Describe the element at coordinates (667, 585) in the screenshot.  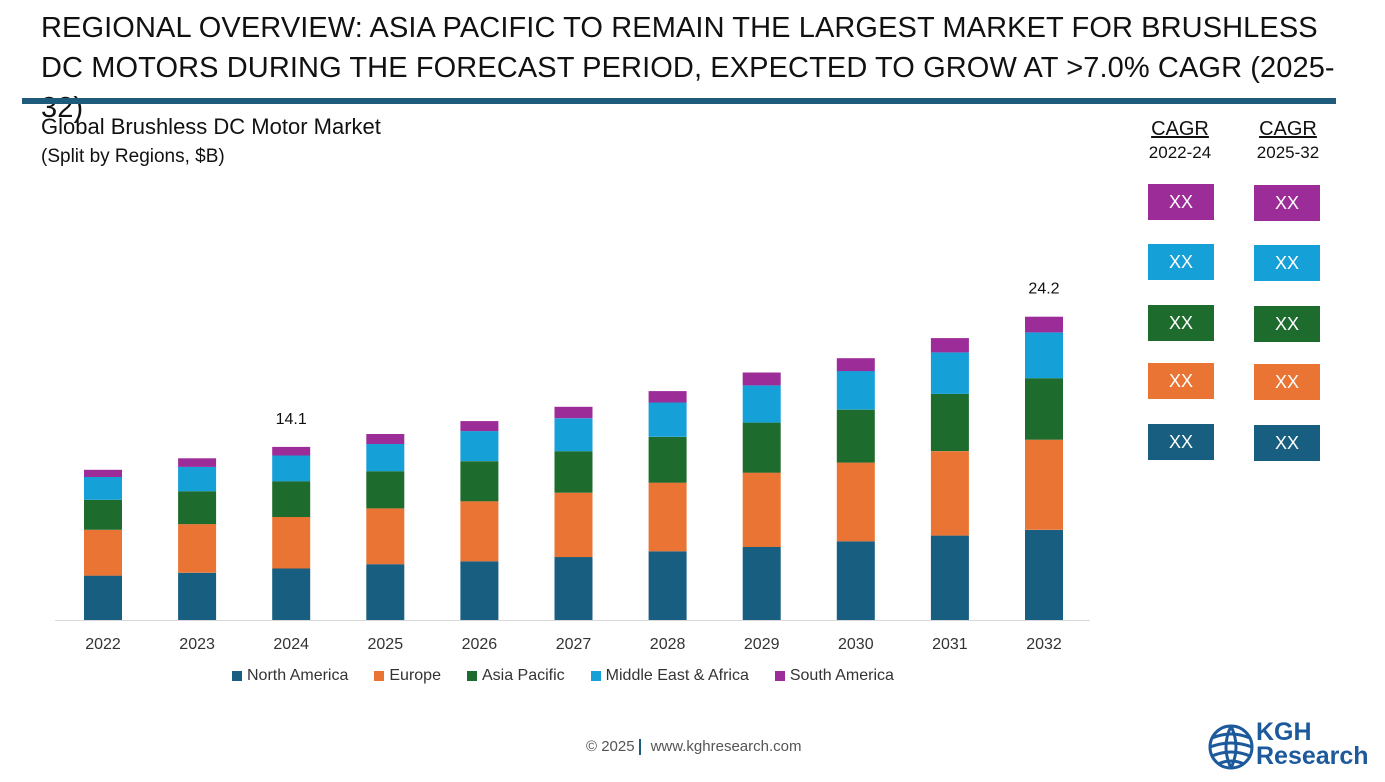
I see `bar-segment-north-america-2028` at that location.